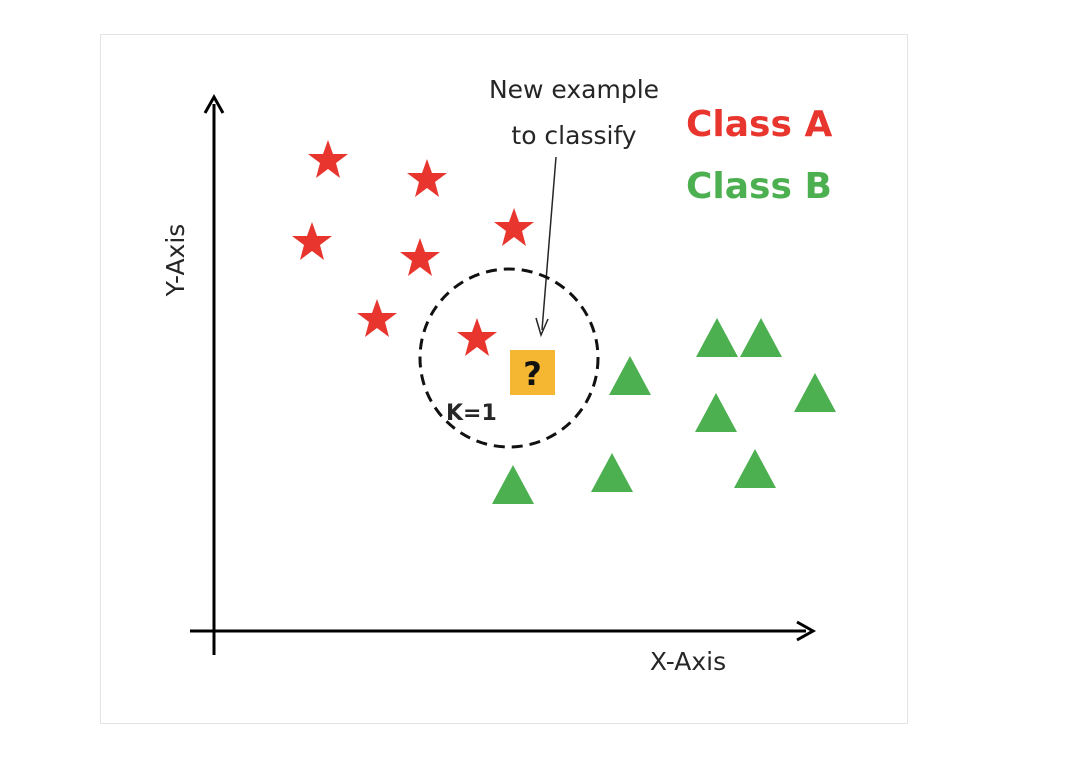 The image size is (1076, 768). What do you see at coordinates (542, 327) in the screenshot?
I see `annotation-arrowhead-icon` at bounding box center [542, 327].